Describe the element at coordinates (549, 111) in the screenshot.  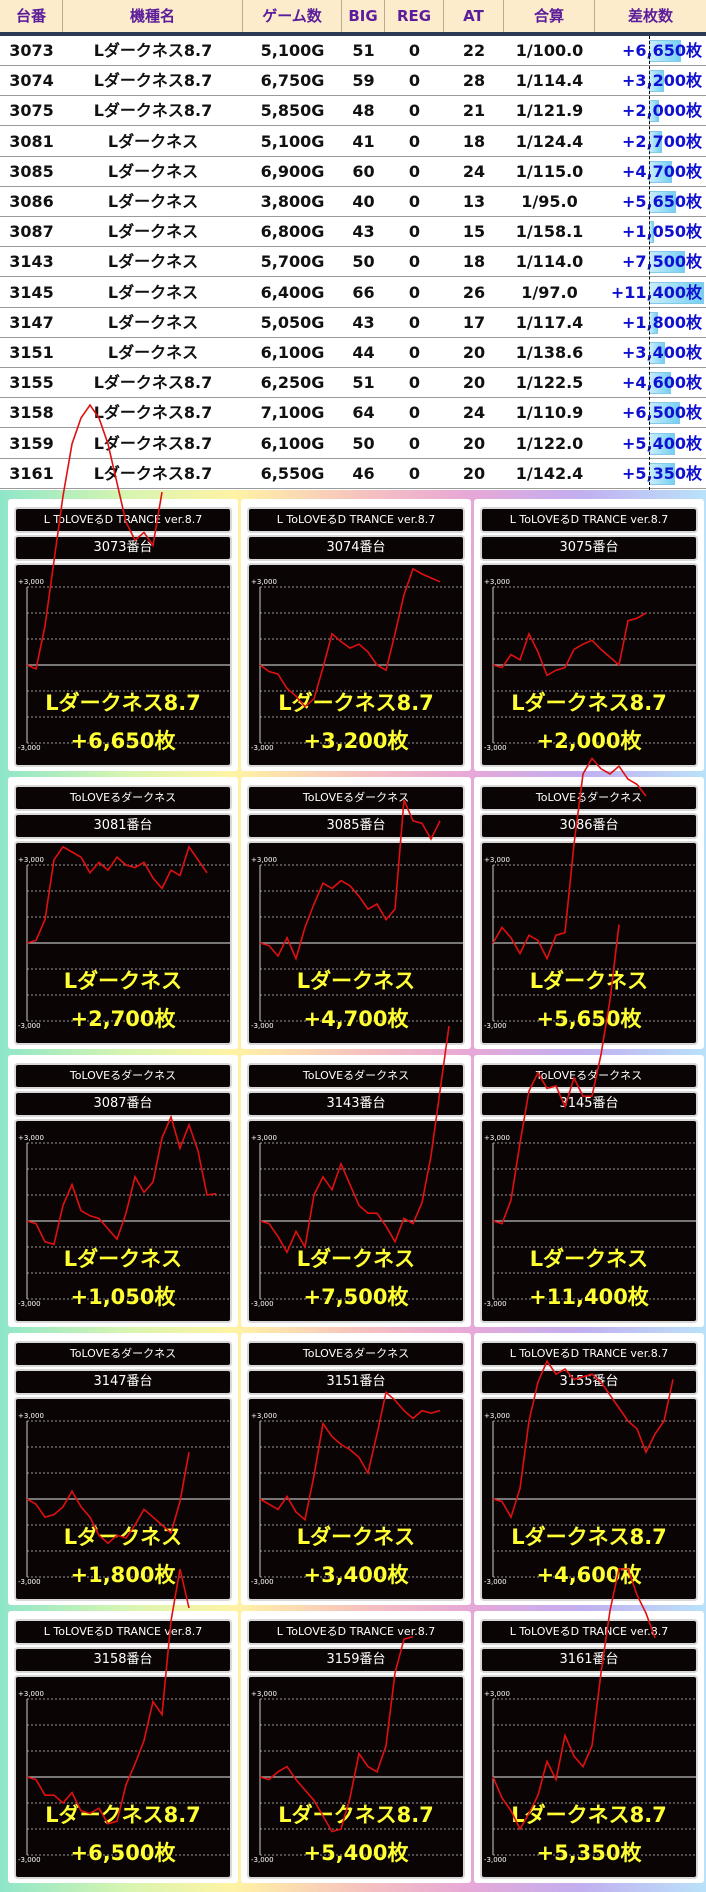
I see `cell-combined-rate: 1/121.9` at that location.